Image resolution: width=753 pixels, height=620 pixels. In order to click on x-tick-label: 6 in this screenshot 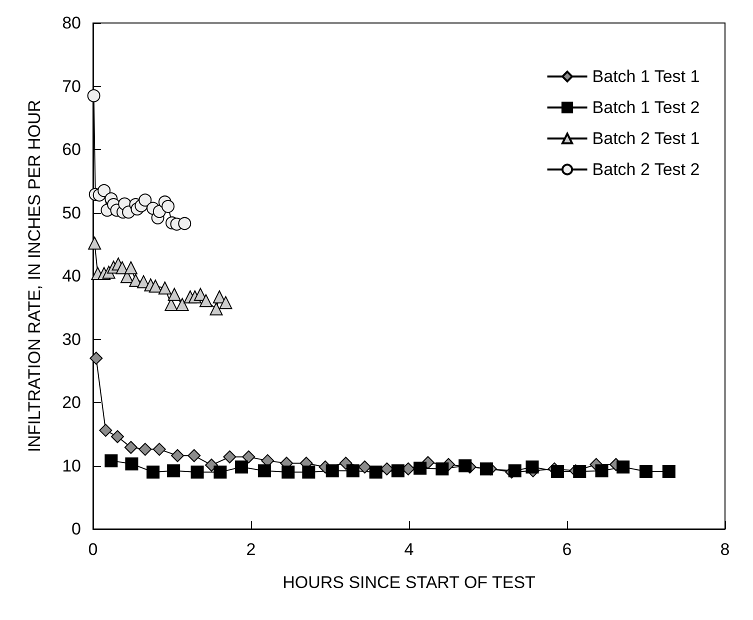, I will do `click(567, 549)`.